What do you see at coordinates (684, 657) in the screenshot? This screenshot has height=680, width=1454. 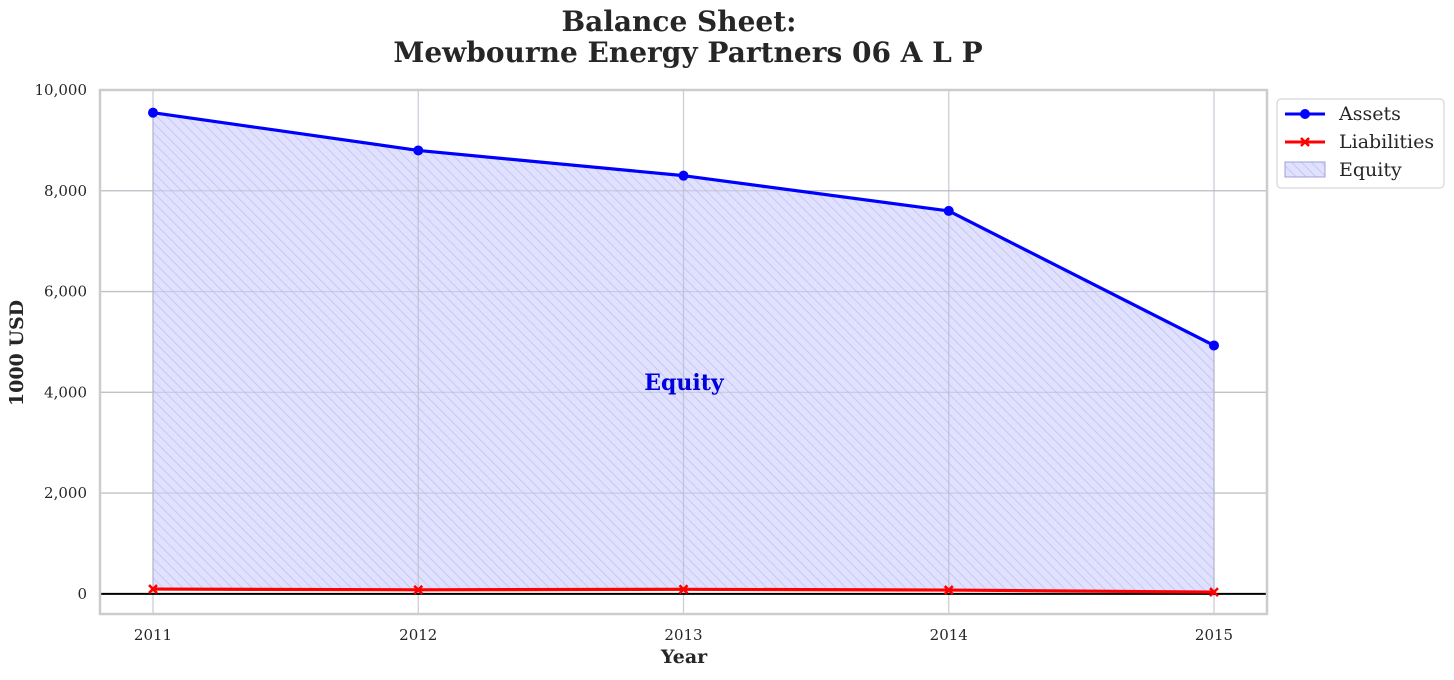 I see `x-axis-label: Year` at bounding box center [684, 657].